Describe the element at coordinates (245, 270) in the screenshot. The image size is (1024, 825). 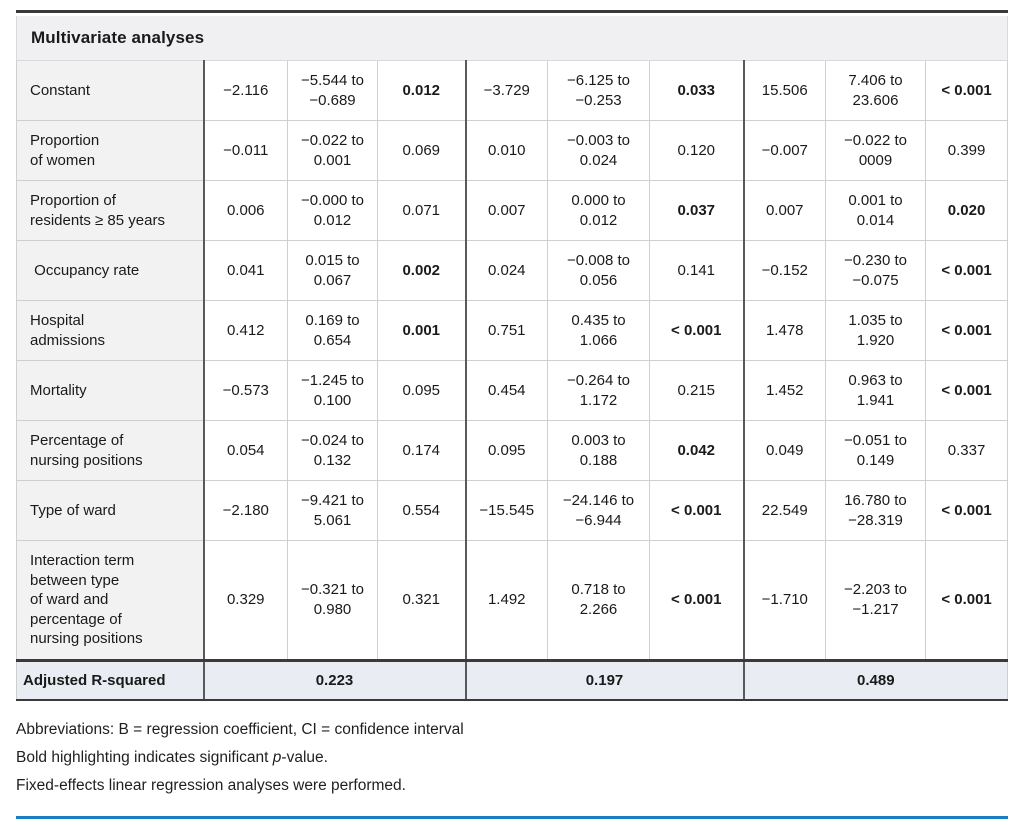
I see `cell-b1: 0.041` at that location.